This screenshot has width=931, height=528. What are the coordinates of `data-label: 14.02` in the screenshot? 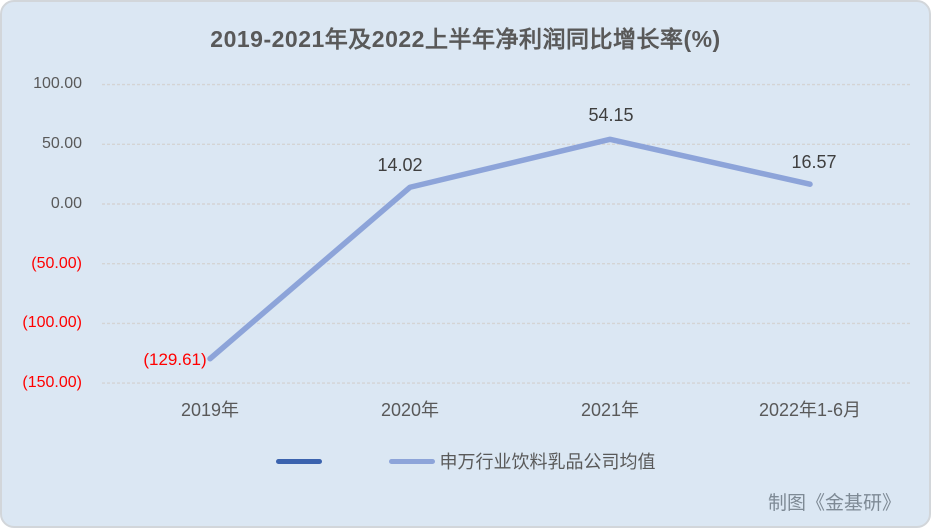 It's located at (400, 165).